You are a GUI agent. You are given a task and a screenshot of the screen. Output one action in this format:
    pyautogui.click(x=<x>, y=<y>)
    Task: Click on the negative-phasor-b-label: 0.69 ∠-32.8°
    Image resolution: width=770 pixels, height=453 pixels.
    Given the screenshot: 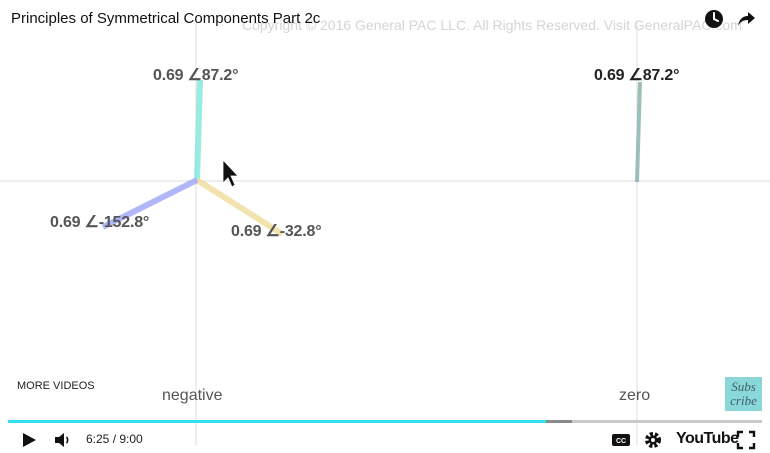 What is the action you would take?
    pyautogui.click(x=276, y=231)
    